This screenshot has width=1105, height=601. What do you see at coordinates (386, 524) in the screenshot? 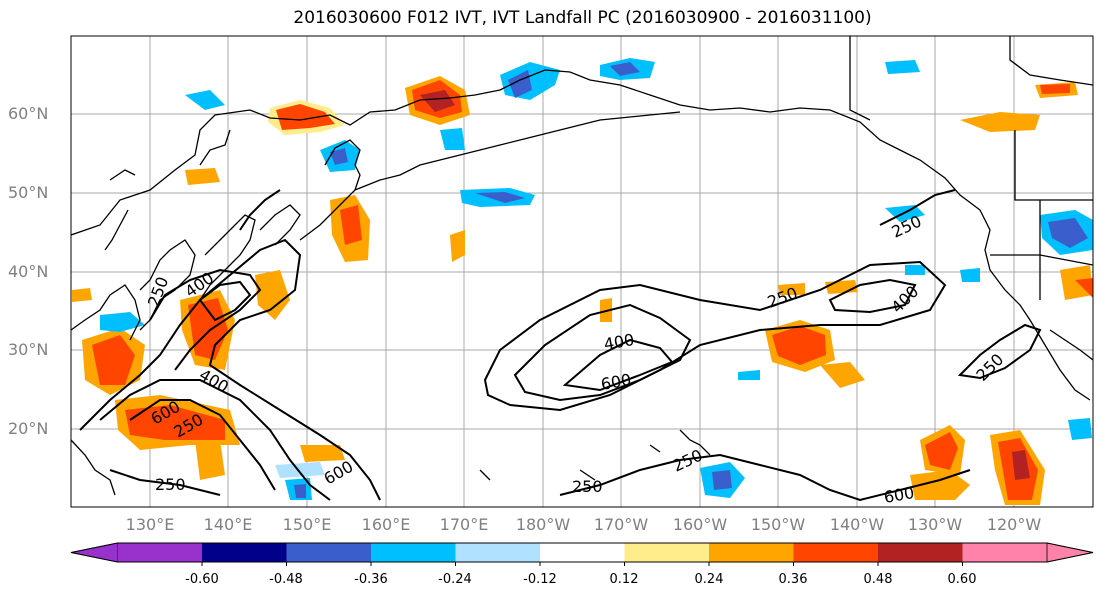
I see `lon-label: 160°E` at bounding box center [386, 524].